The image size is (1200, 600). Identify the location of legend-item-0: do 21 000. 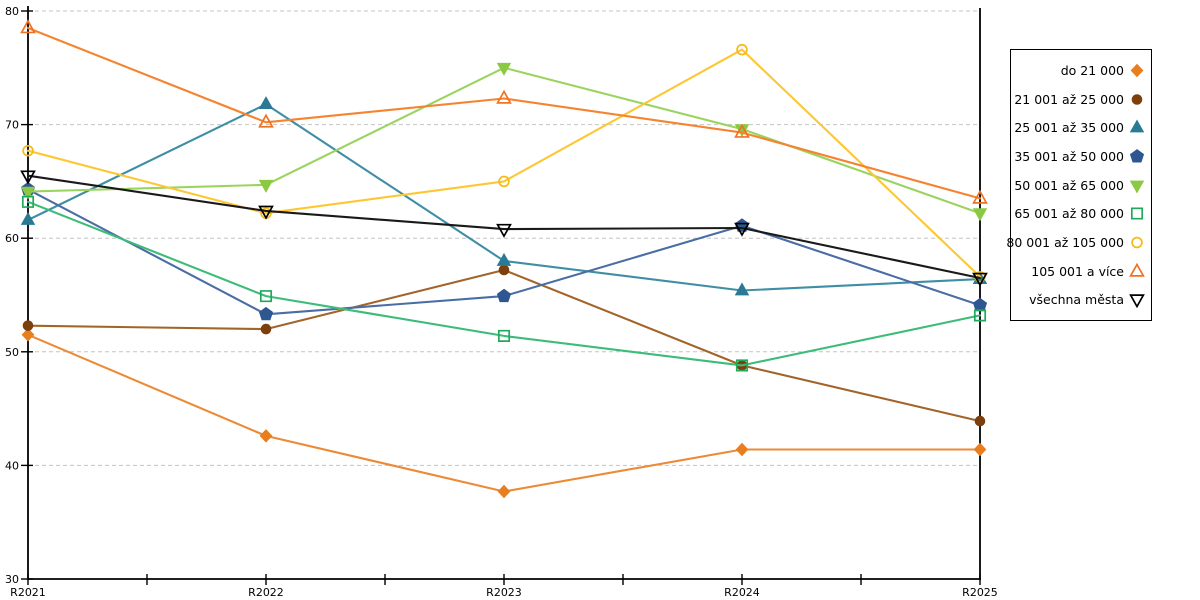
(1080, 70).